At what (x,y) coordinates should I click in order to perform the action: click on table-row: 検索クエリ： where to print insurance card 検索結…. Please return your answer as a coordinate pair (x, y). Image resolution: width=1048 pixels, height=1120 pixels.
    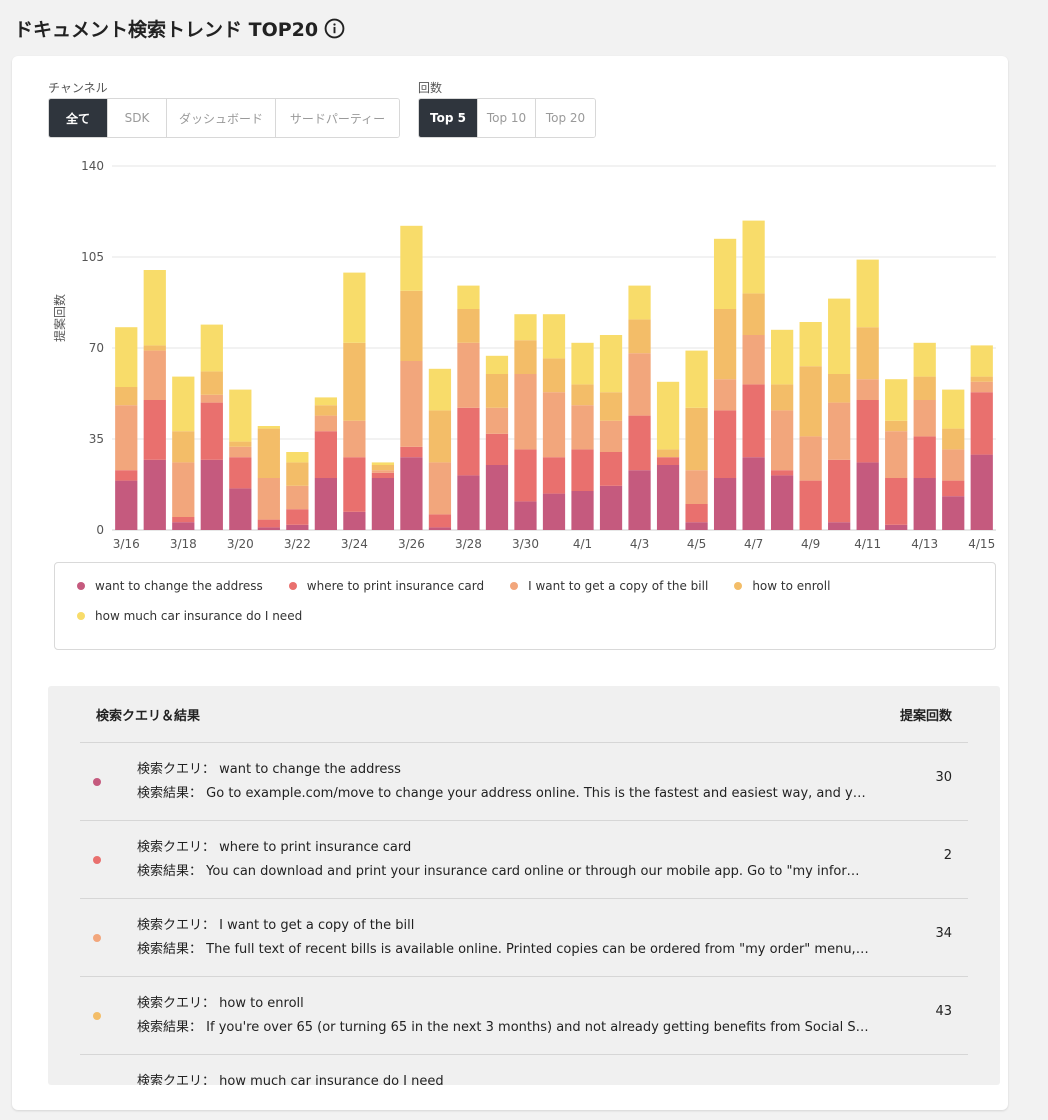
    Looking at the image, I should click on (524, 860).